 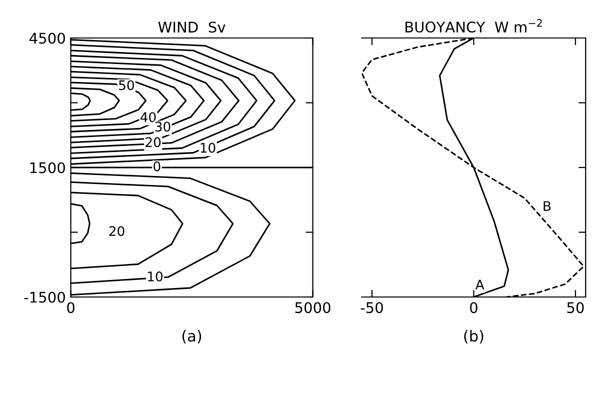 What do you see at coordinates (474, 26) in the screenshot?
I see `chart-title: BUOYANCY W m$^{−2}$` at bounding box center [474, 26].